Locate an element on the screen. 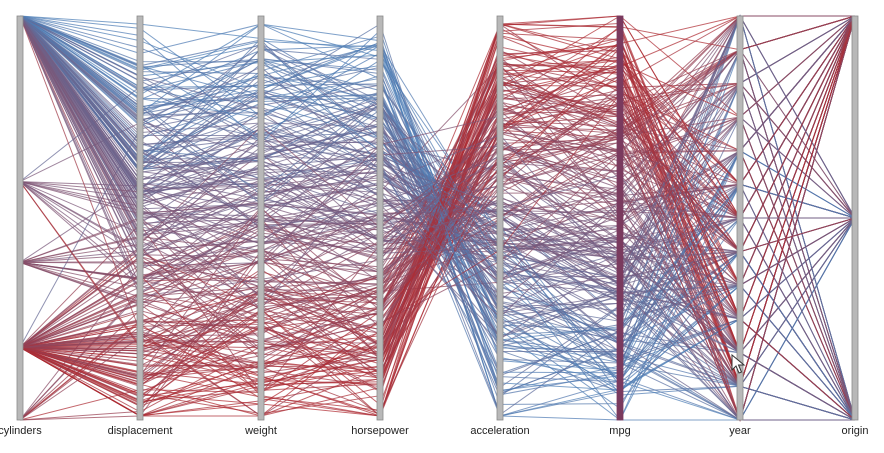 This screenshot has width=884, height=453. axis-acceleration is located at coordinates (500, 218).